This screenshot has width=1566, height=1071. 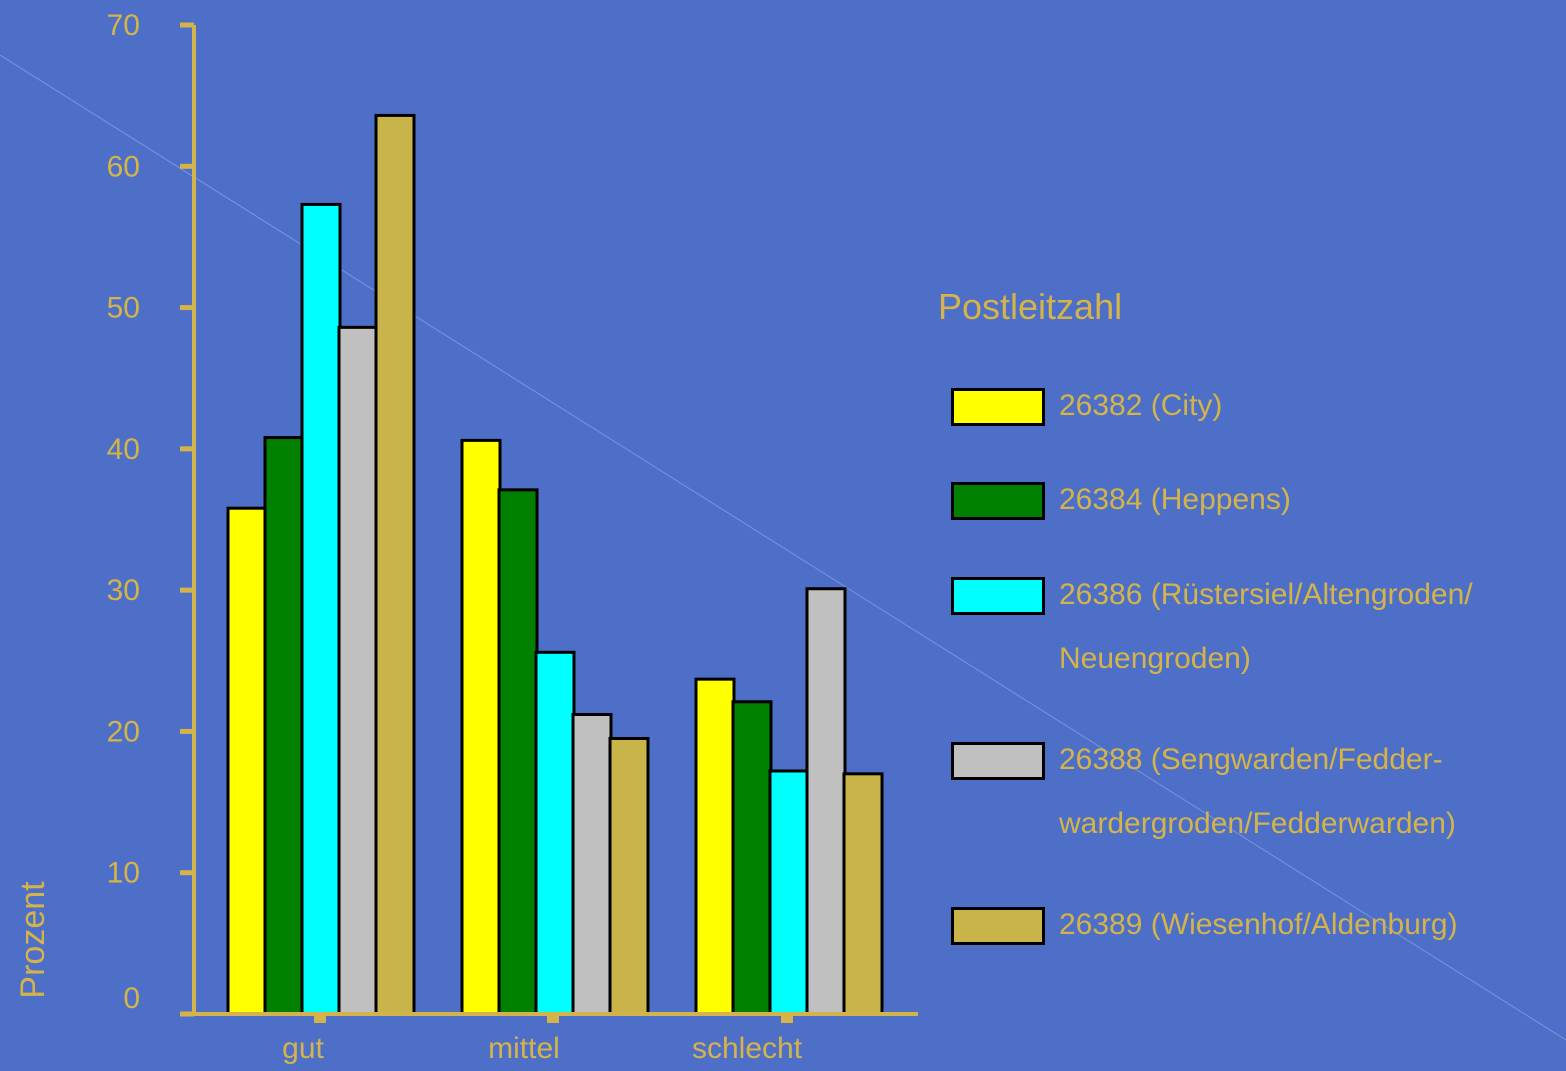 What do you see at coordinates (1245, 412) in the screenshot?
I see `legend-item-26382: 26382 (City)` at bounding box center [1245, 412].